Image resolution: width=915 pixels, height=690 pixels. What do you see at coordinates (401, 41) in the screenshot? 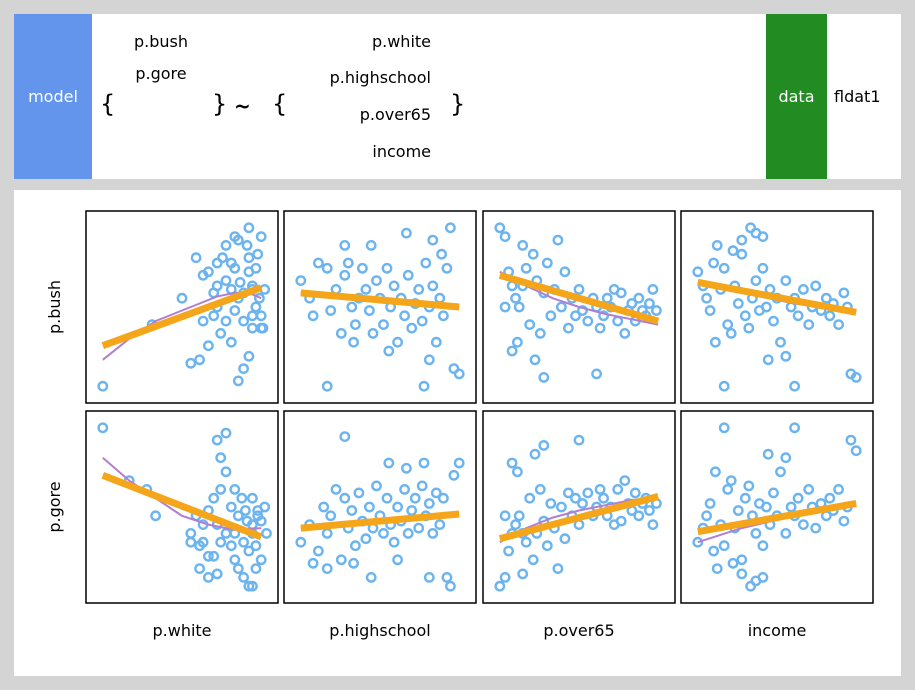
I see `explanatory-var-p-white: p.white` at bounding box center [401, 41].